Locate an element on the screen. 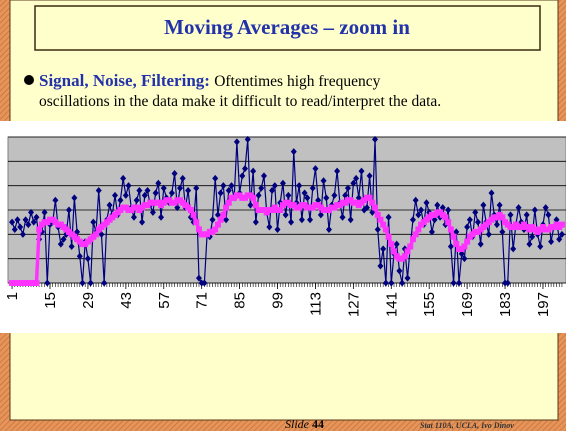 This screenshot has width=566, height=431. bullet-text: Oftentimes high frequency is located at coordinates (297, 81).